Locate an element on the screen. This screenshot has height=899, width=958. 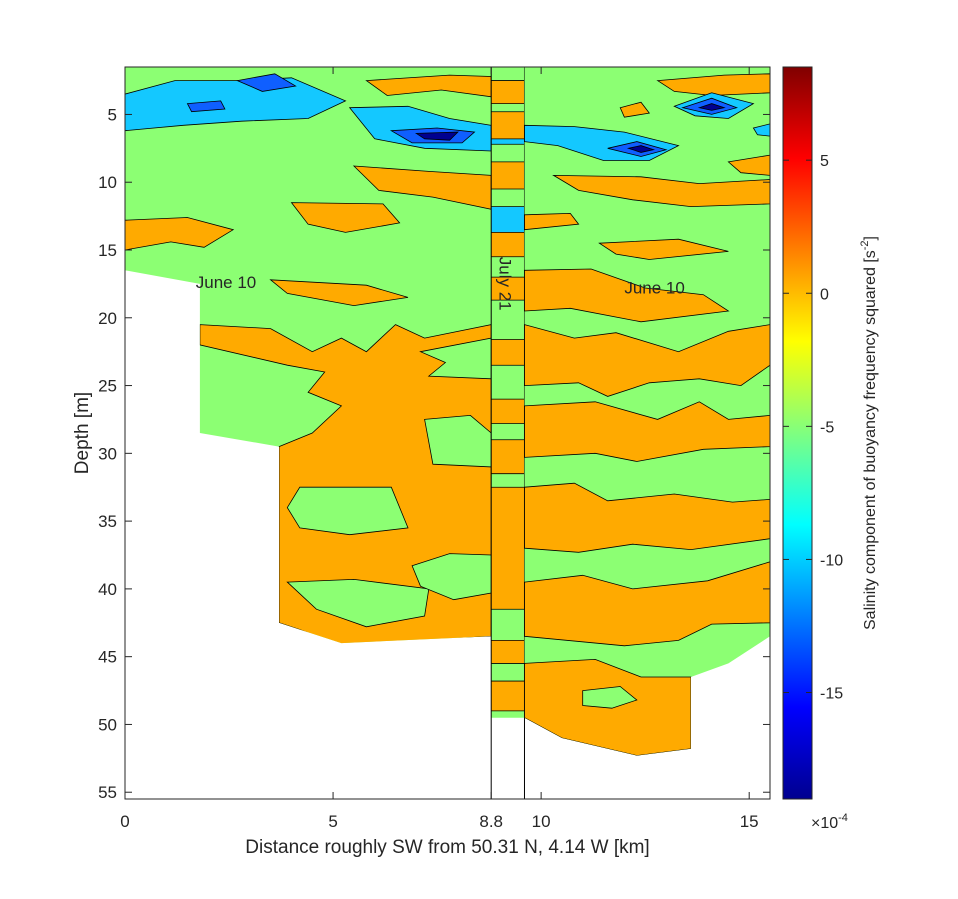
x-tick-label: 10 is located at coordinates (541, 821).